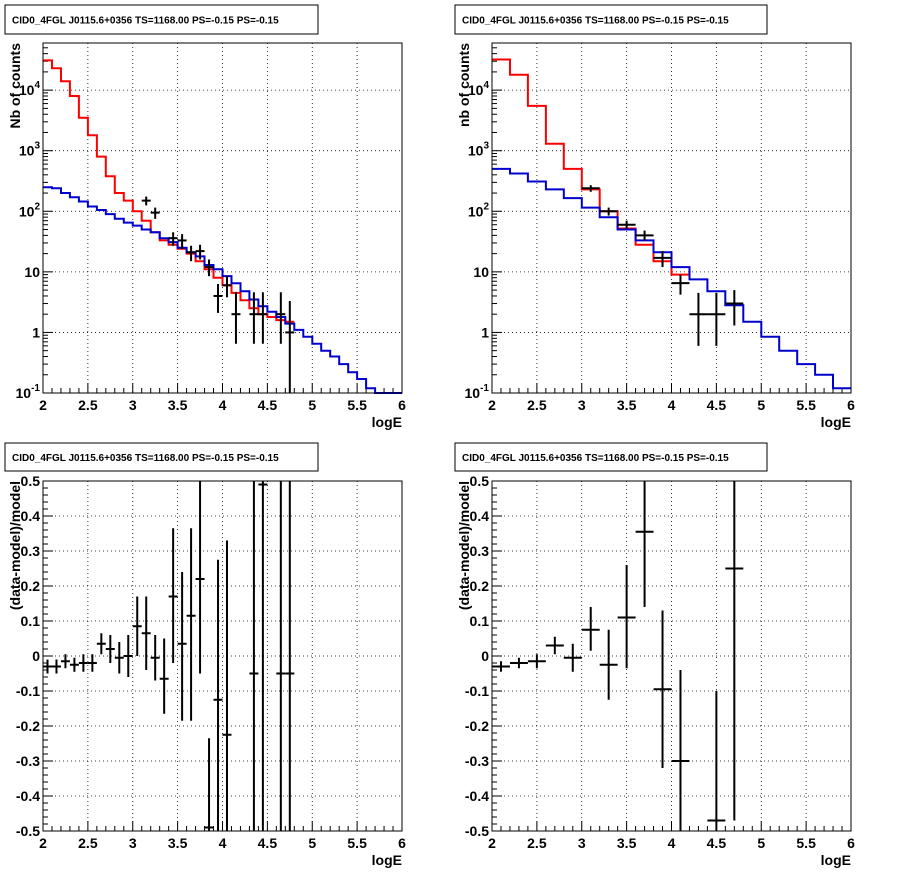 The width and height of the screenshot is (898, 875). I want to click on y-axis-label: Nb of counts, so click(15, 86).